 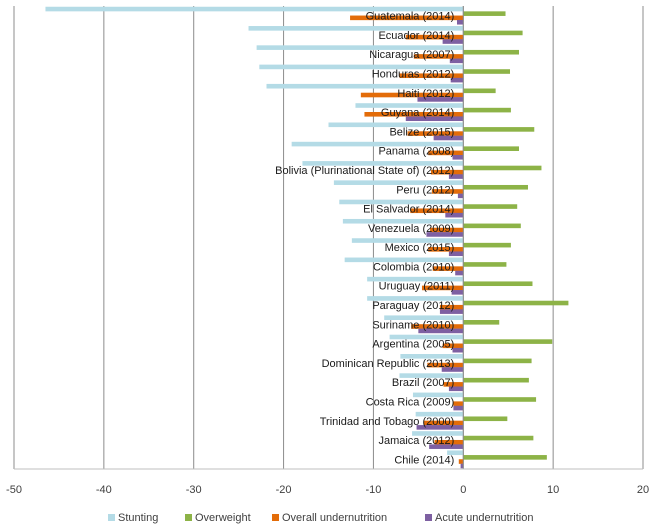 What do you see at coordinates (448, 268) in the screenshot?
I see `bar-overall-undernutrition-colombia-2010` at bounding box center [448, 268].